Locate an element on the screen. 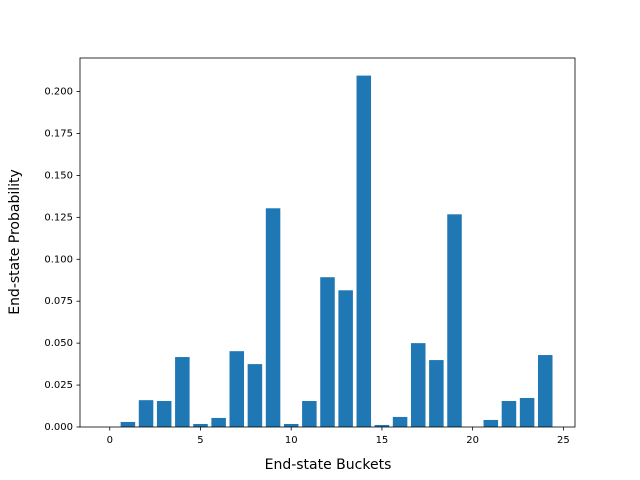 This screenshot has width=640, height=480. y-tick-label: 0.150 is located at coordinates (58, 175).